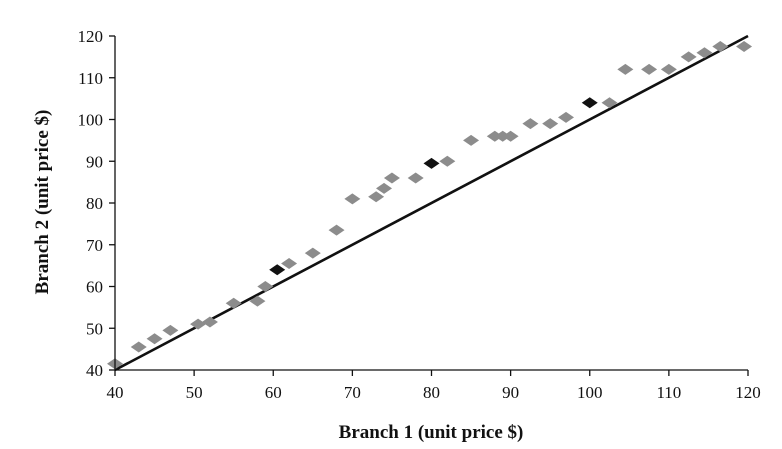 The image size is (782, 449). I want to click on x-tick-label: 40, so click(115, 392).